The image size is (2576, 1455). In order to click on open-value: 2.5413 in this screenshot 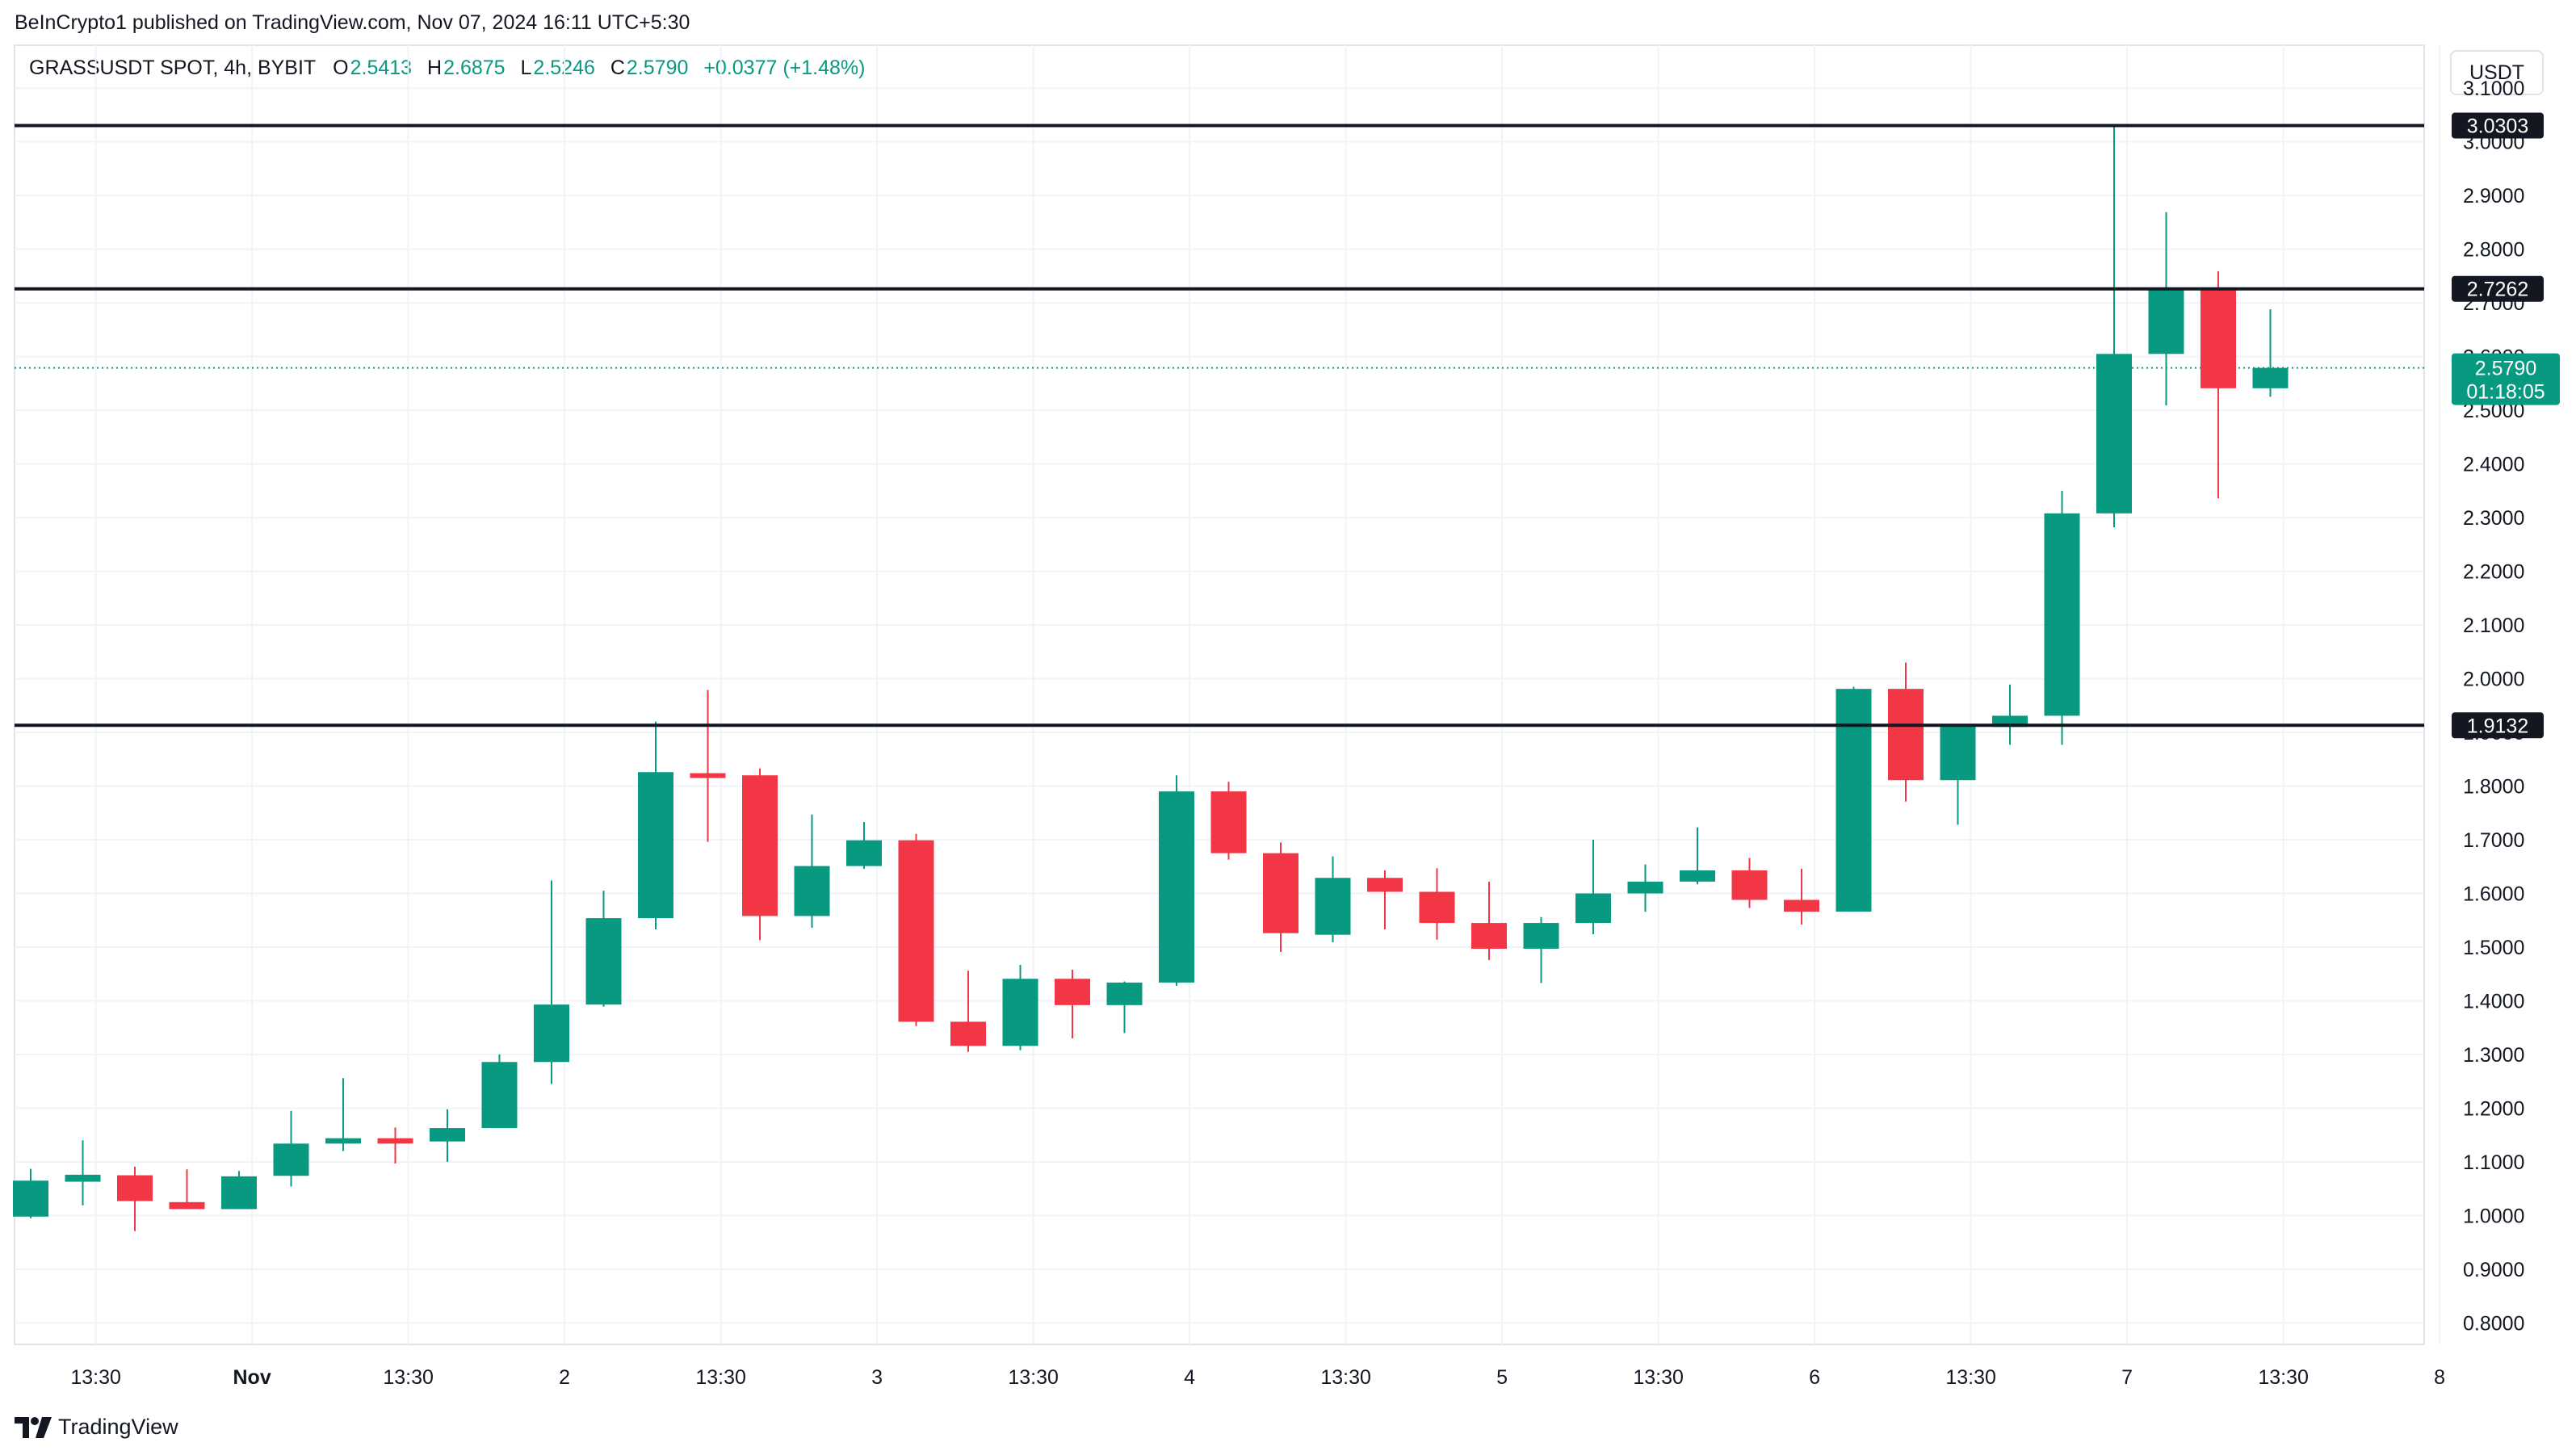, I will do `click(381, 68)`.